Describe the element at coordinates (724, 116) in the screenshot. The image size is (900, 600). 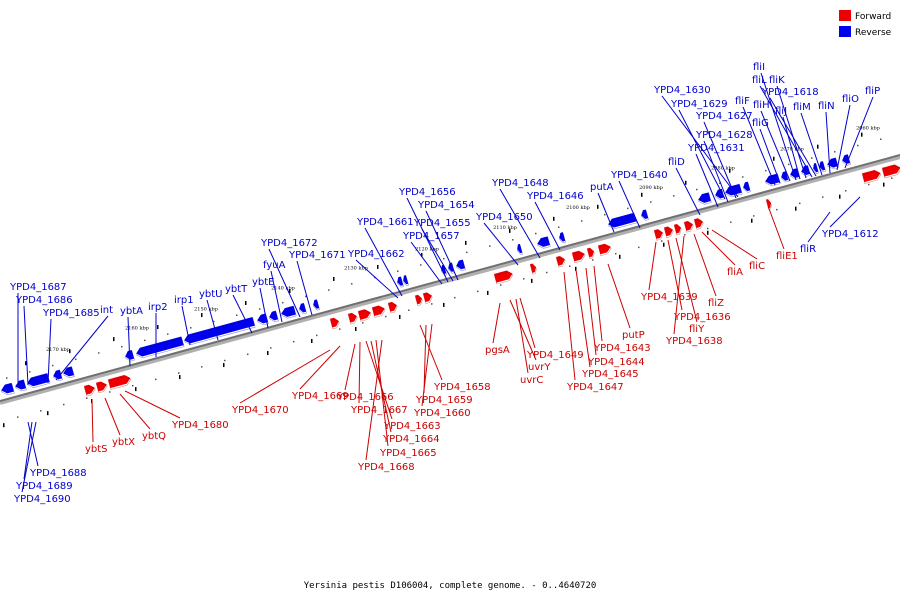
I see `reverse-gene-label: YPD4_1627` at that location.